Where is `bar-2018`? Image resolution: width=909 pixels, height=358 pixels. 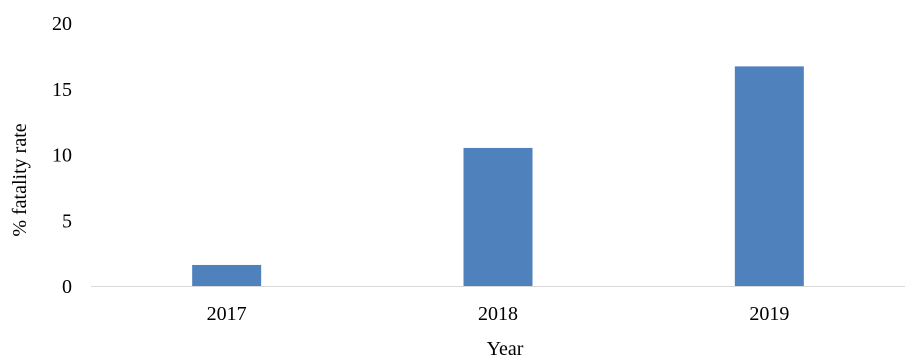
bar-2018 is located at coordinates (498, 216).